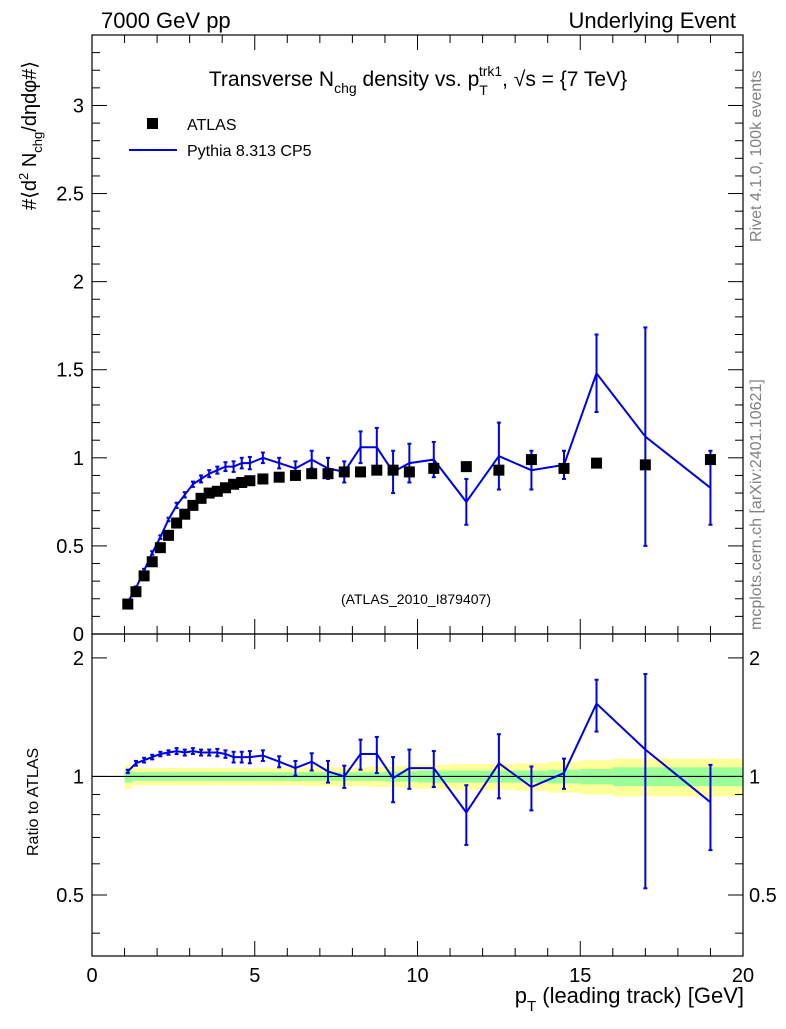 The image size is (786, 1029). What do you see at coordinates (254, 976) in the screenshot?
I see `x-tick-label: 5` at bounding box center [254, 976].